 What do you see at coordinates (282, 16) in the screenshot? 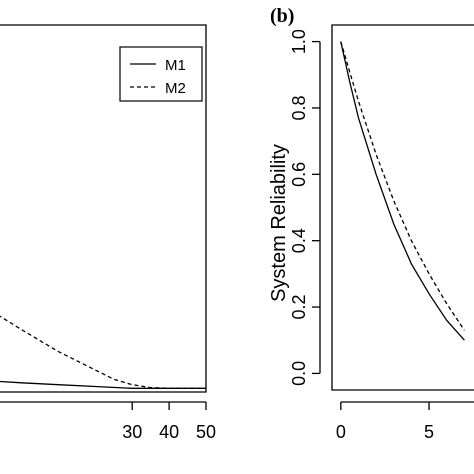
I see `panel-label: (b)` at bounding box center [282, 16].